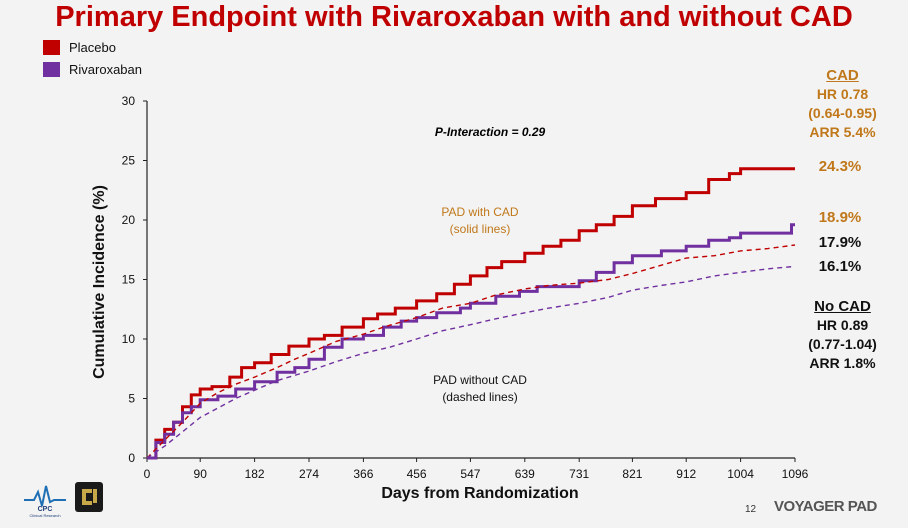  What do you see at coordinates (842, 335) in the screenshot?
I see `nocad-stats: No CAD HR 0.89 (0.77-1.04) ARR 1.8%` at bounding box center [842, 335].